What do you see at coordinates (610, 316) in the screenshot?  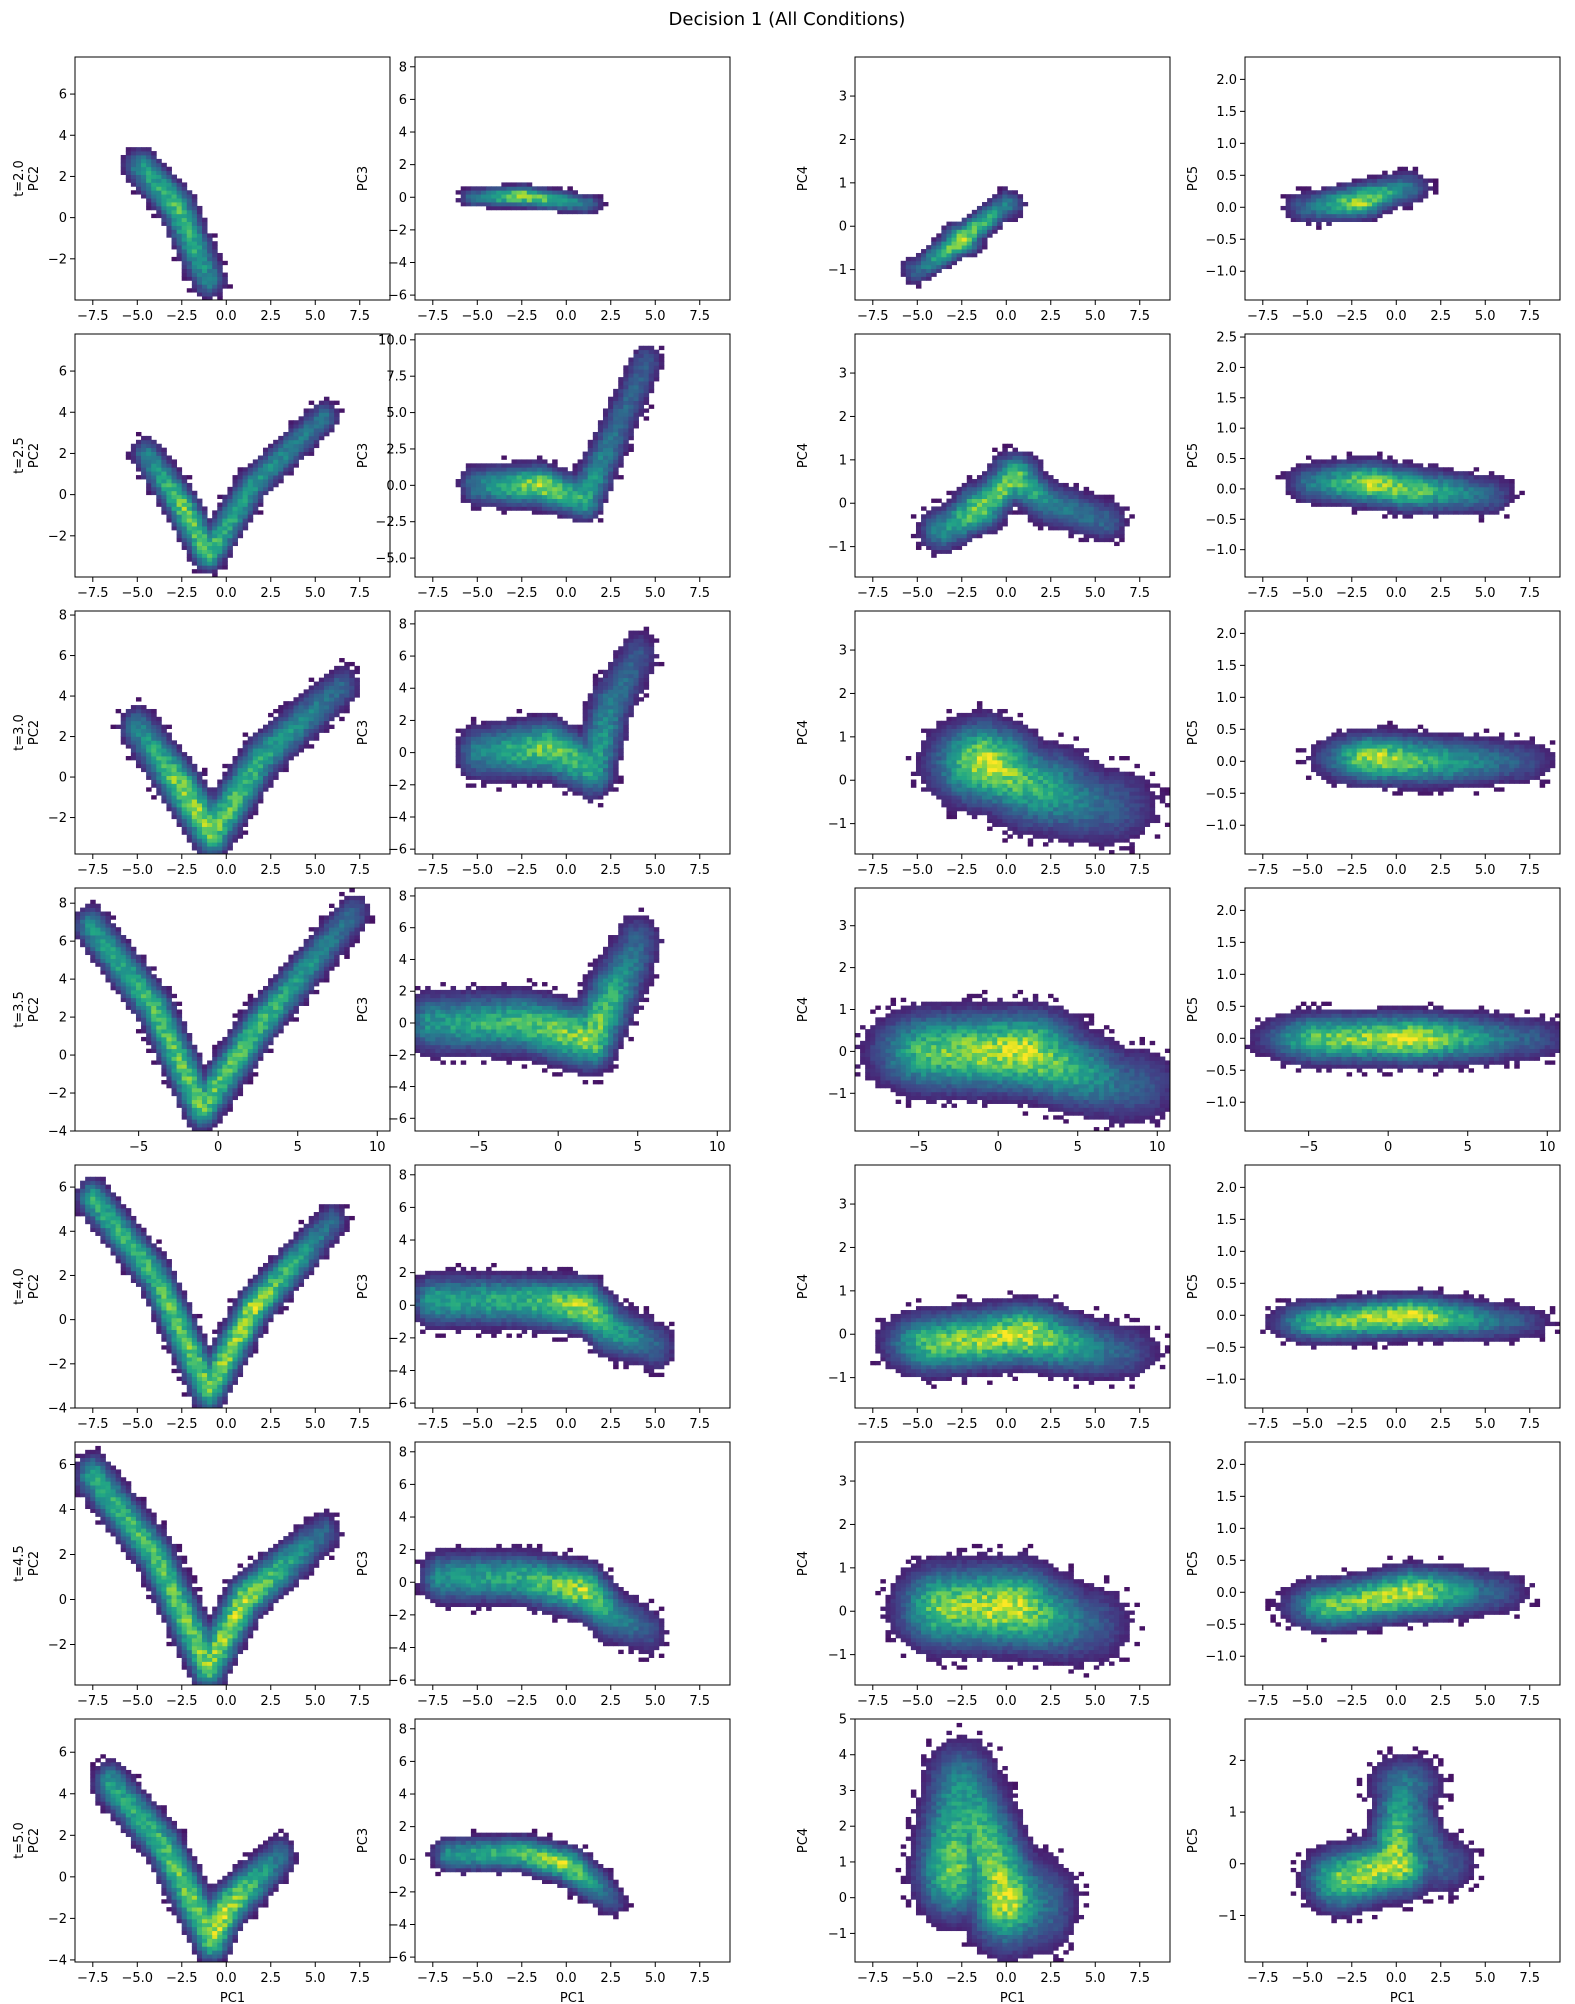 I see `x-tick-label: 2.5` at bounding box center [610, 316].